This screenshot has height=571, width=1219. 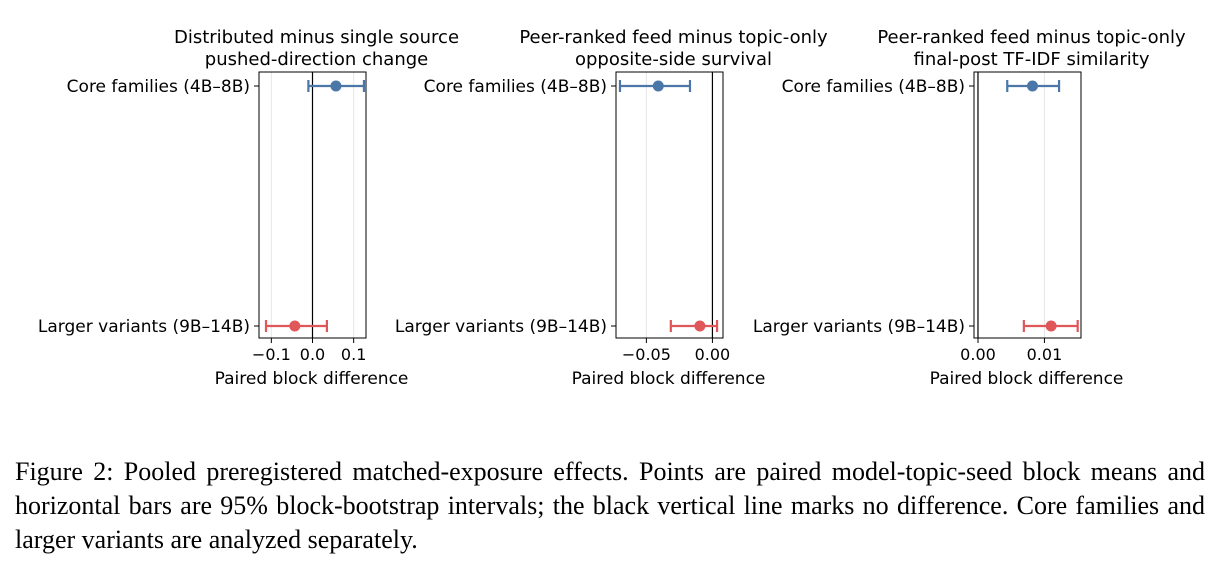 I want to click on chart-title-line: Distributed minus single source, so click(x=316, y=37).